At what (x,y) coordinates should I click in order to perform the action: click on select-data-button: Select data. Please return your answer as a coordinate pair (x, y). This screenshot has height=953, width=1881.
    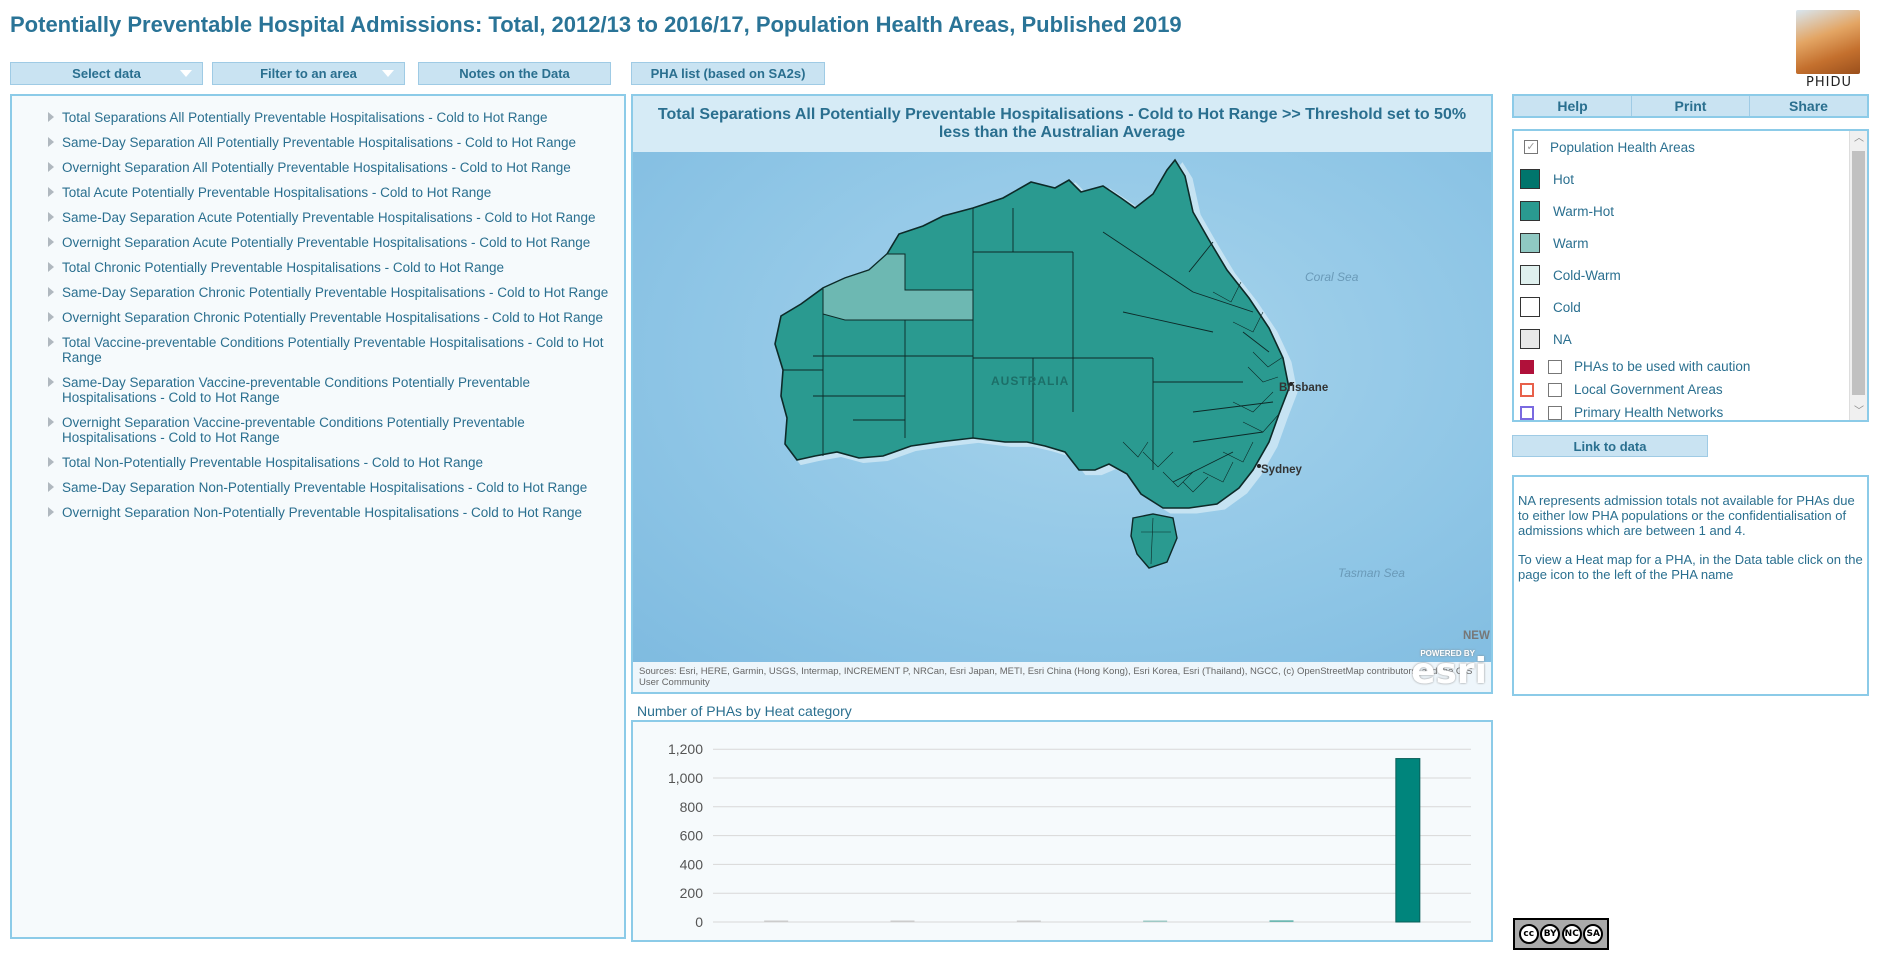
    Looking at the image, I should click on (106, 73).